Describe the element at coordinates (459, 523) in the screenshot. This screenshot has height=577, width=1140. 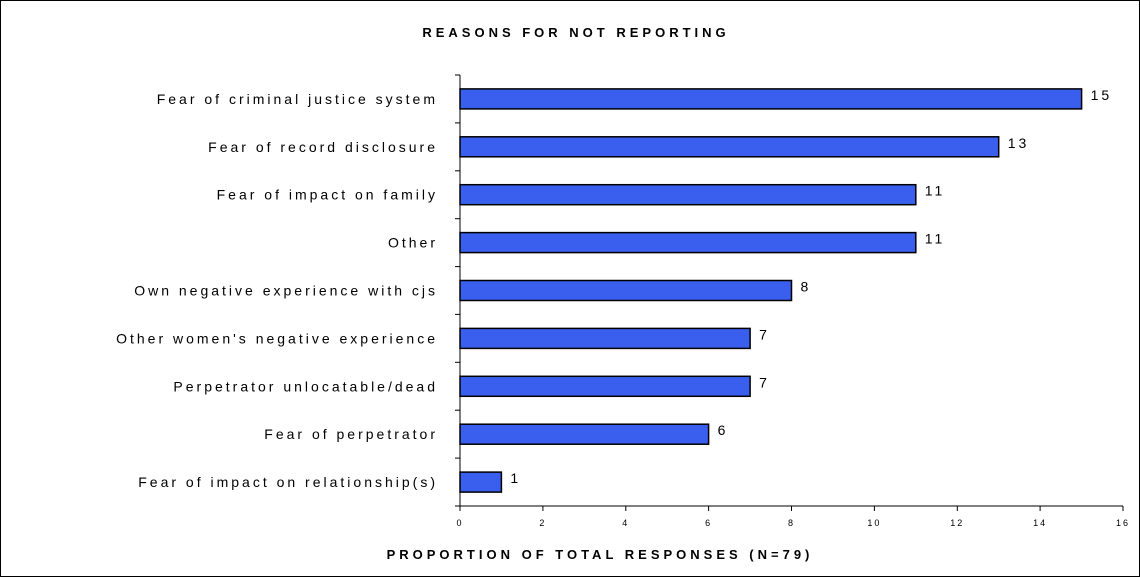
I see `x-tick-label-0: 0` at that location.